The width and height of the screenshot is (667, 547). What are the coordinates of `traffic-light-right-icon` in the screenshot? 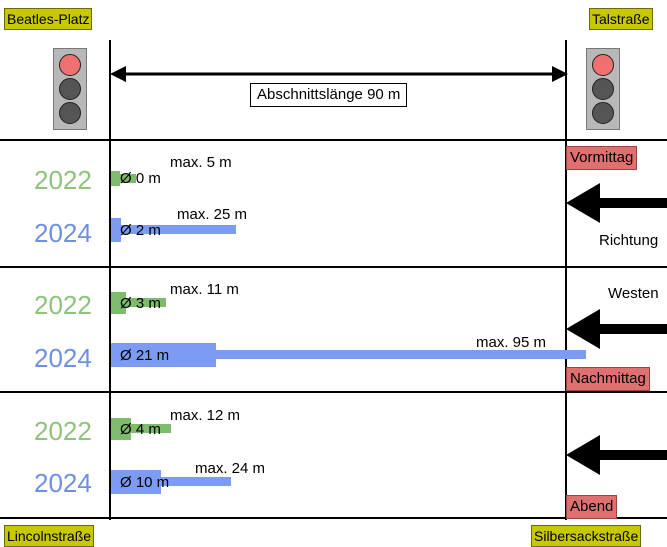 It's located at (603, 89).